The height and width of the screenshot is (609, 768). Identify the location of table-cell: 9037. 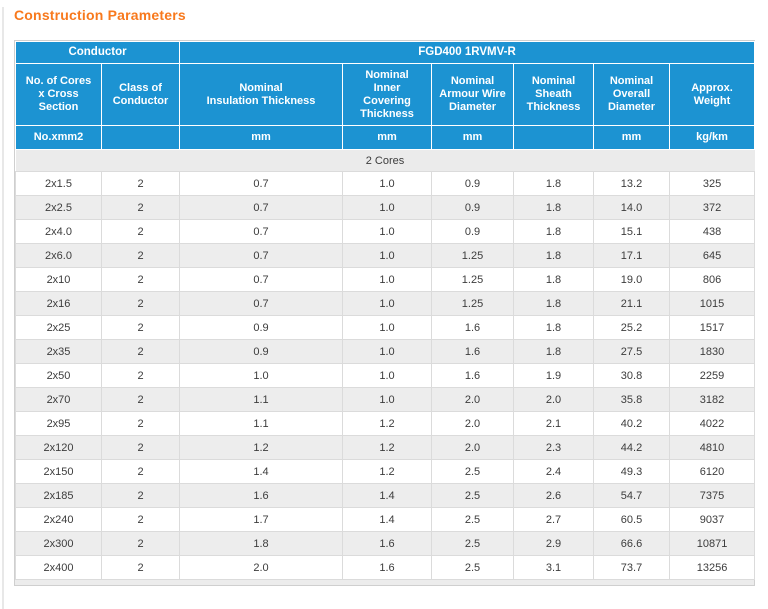
(712, 519).